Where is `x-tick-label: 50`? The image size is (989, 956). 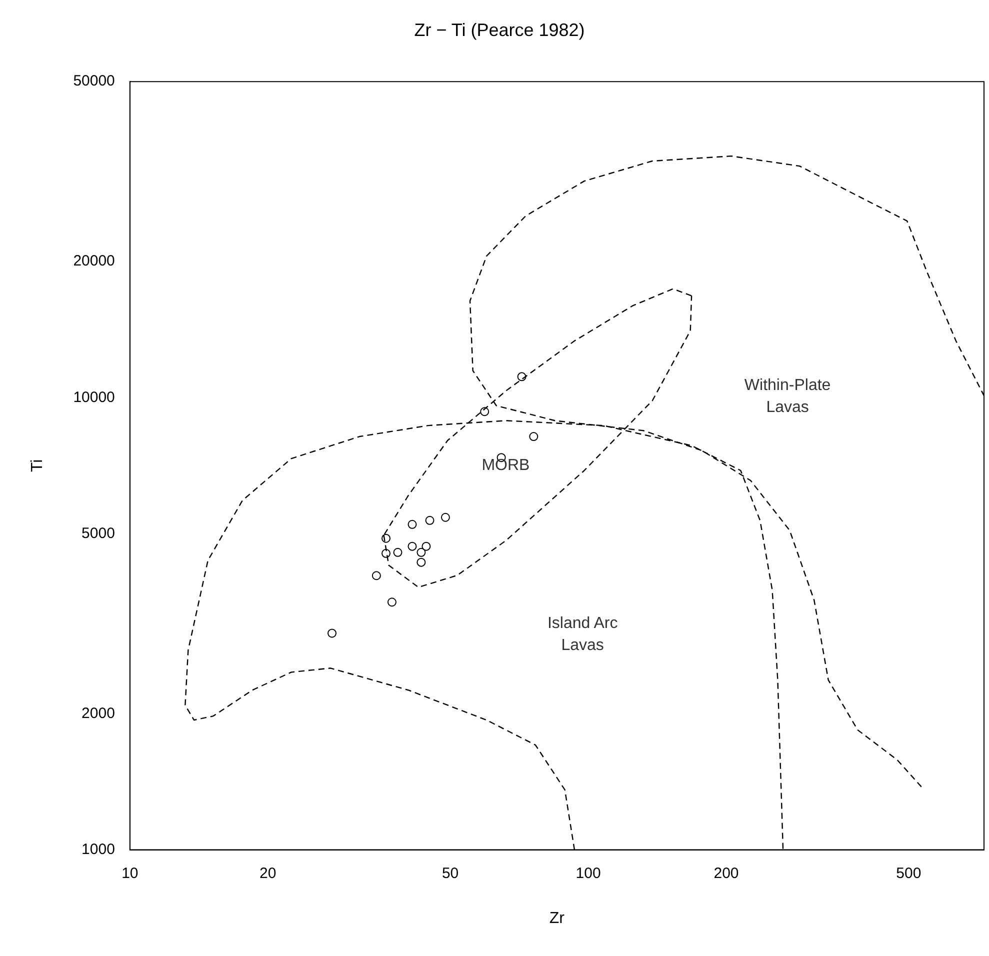 x-tick-label: 50 is located at coordinates (450, 873).